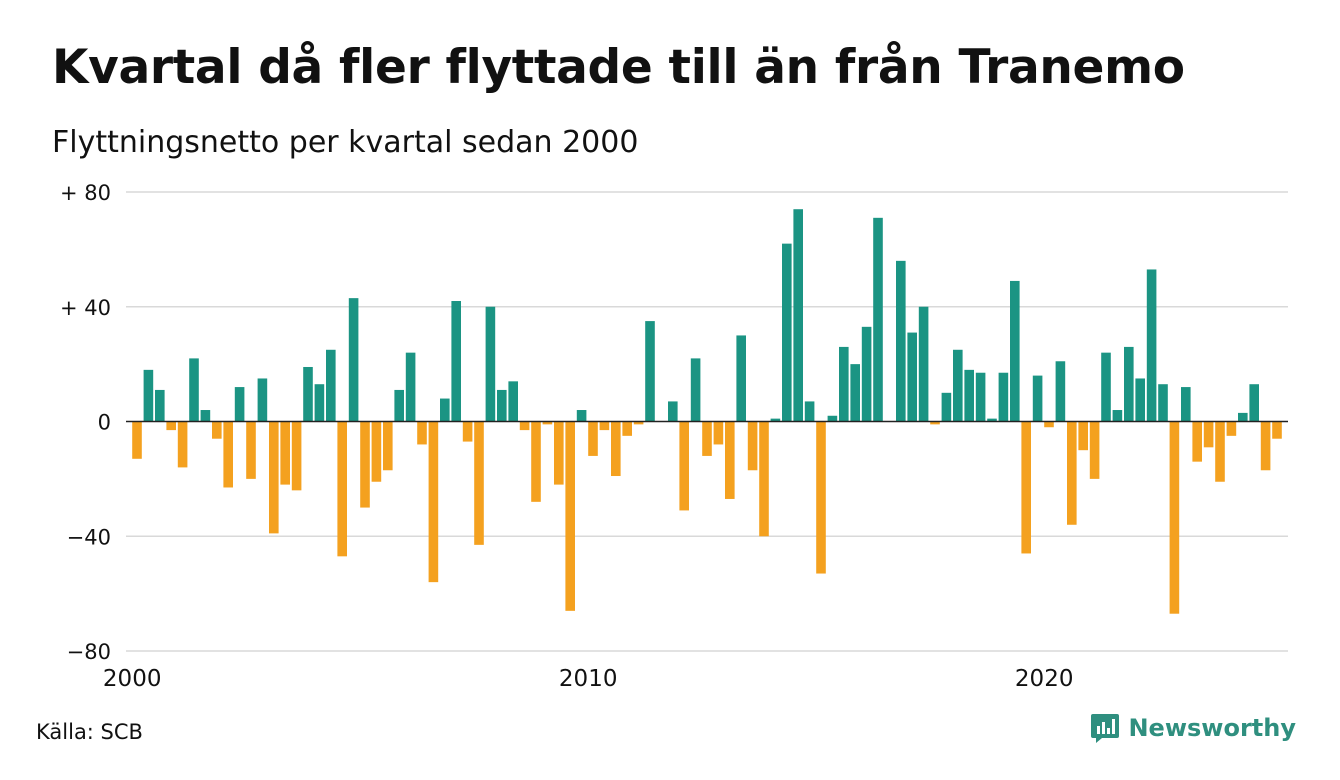 Image resolution: width=1340 pixels, height=780 pixels. What do you see at coordinates (89, 537) in the screenshot?
I see `y-tick-label: −40` at bounding box center [89, 537].